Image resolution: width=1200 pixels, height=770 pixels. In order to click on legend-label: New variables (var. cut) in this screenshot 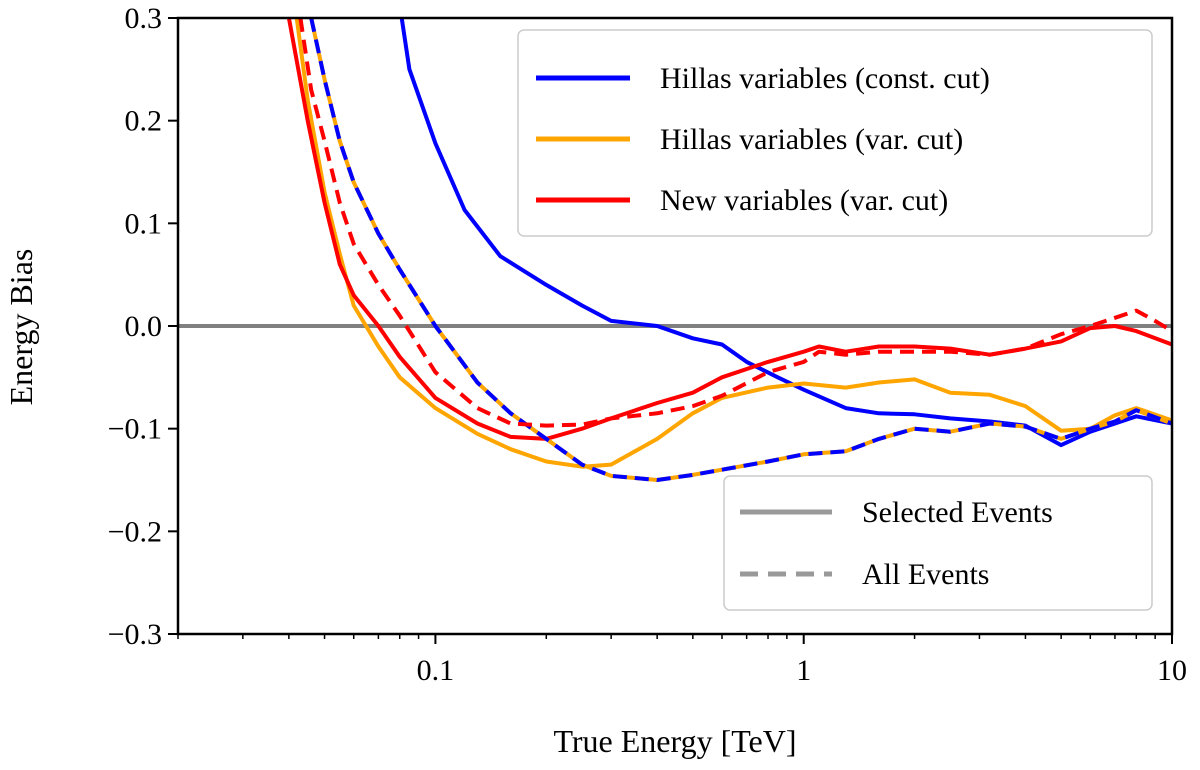, I will do `click(804, 200)`.